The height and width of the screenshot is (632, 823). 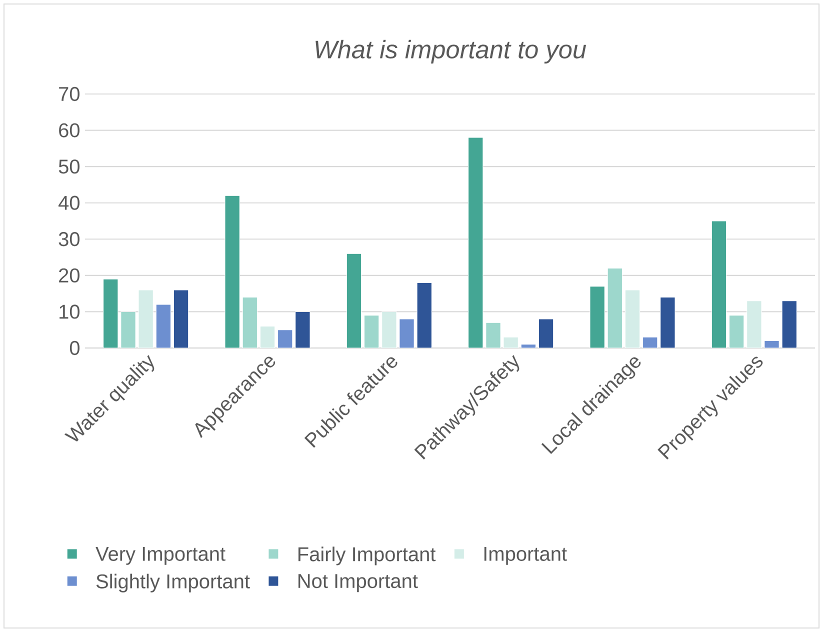 What do you see at coordinates (69, 94) in the screenshot?
I see `y-tick-label: 70` at bounding box center [69, 94].